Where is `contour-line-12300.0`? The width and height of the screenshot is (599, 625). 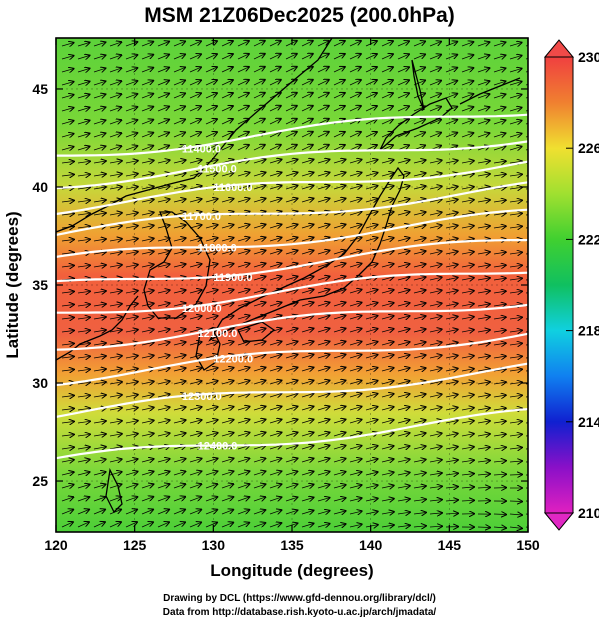 contour-line-12300.0 is located at coordinates (292, 390).